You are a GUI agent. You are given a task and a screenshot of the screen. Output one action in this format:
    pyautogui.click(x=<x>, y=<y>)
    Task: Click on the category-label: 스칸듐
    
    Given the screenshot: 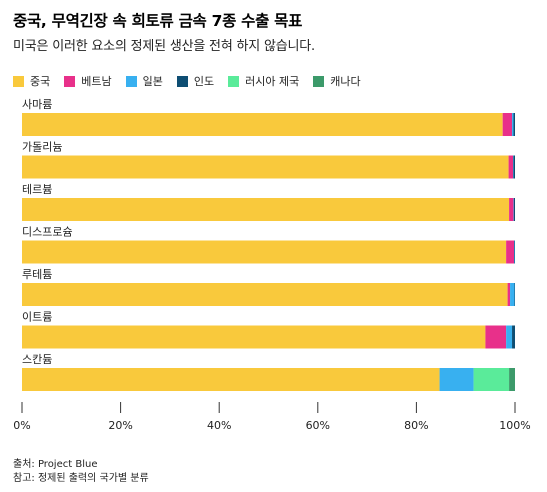 What is the action you would take?
    pyautogui.click(x=37, y=359)
    